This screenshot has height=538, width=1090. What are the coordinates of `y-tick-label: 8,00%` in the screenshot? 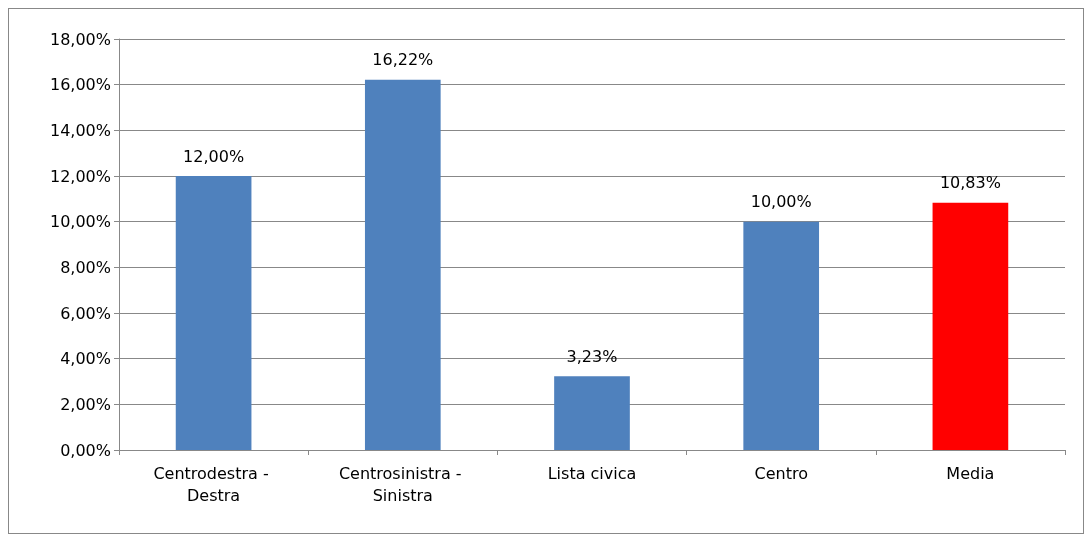 It's located at (85, 267).